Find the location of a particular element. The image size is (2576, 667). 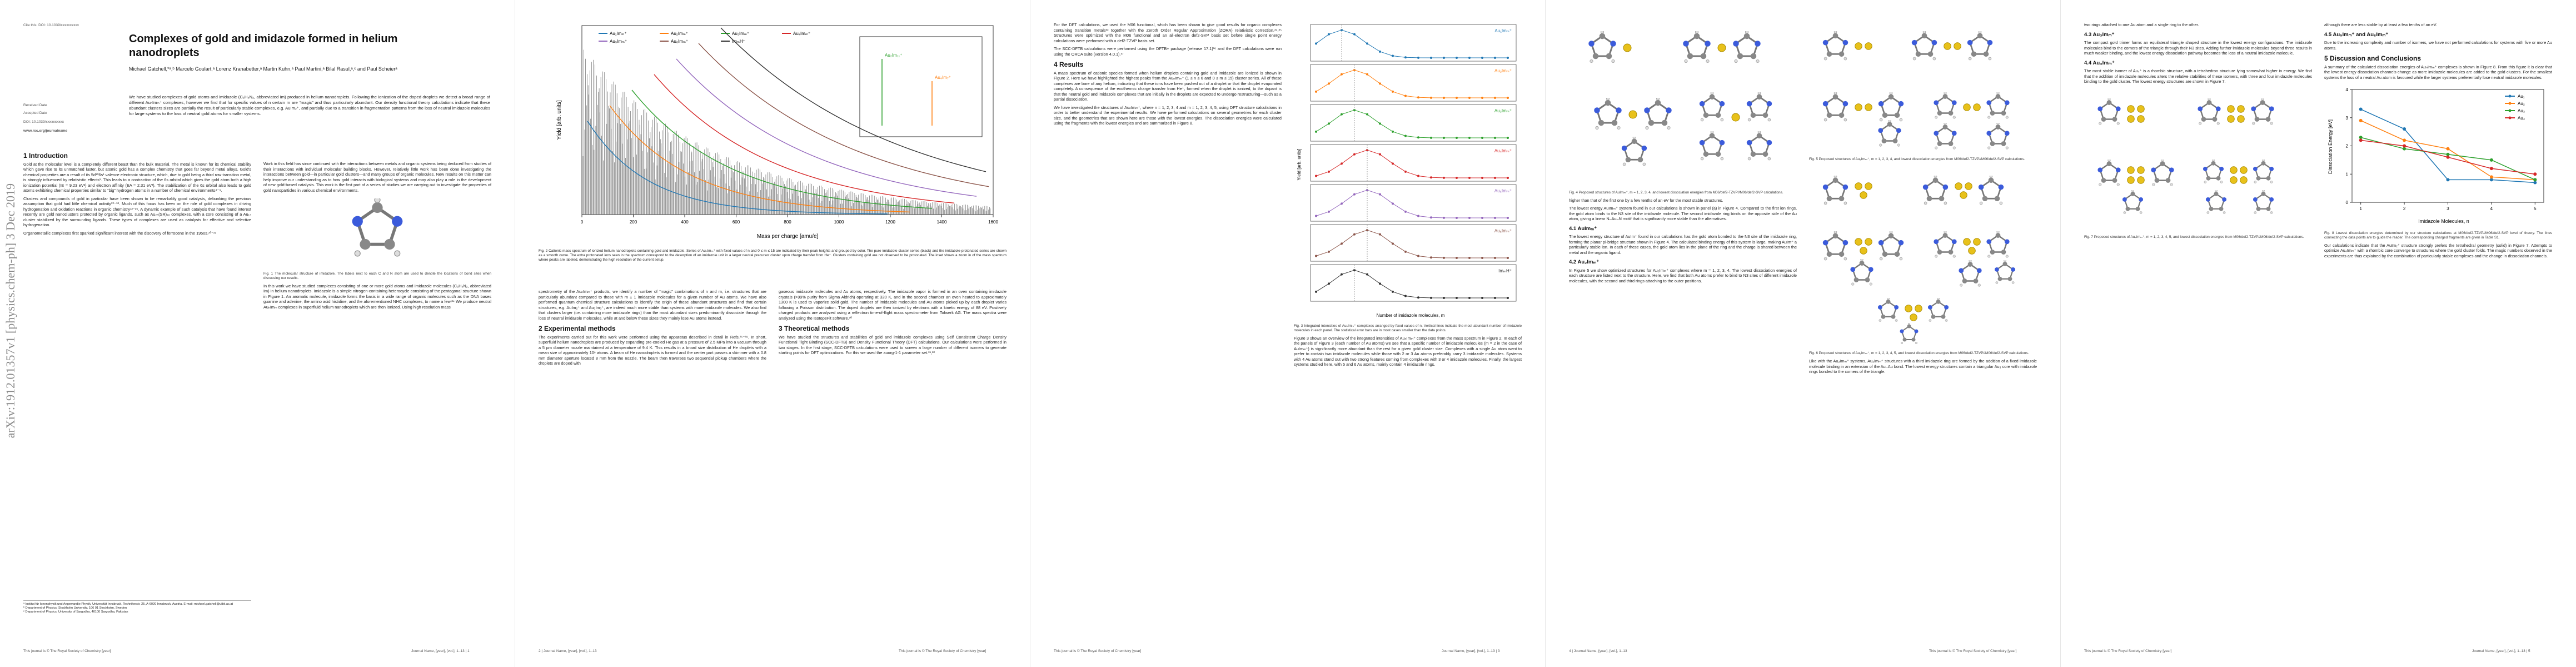

heading: 4 Results is located at coordinates (1069, 64).